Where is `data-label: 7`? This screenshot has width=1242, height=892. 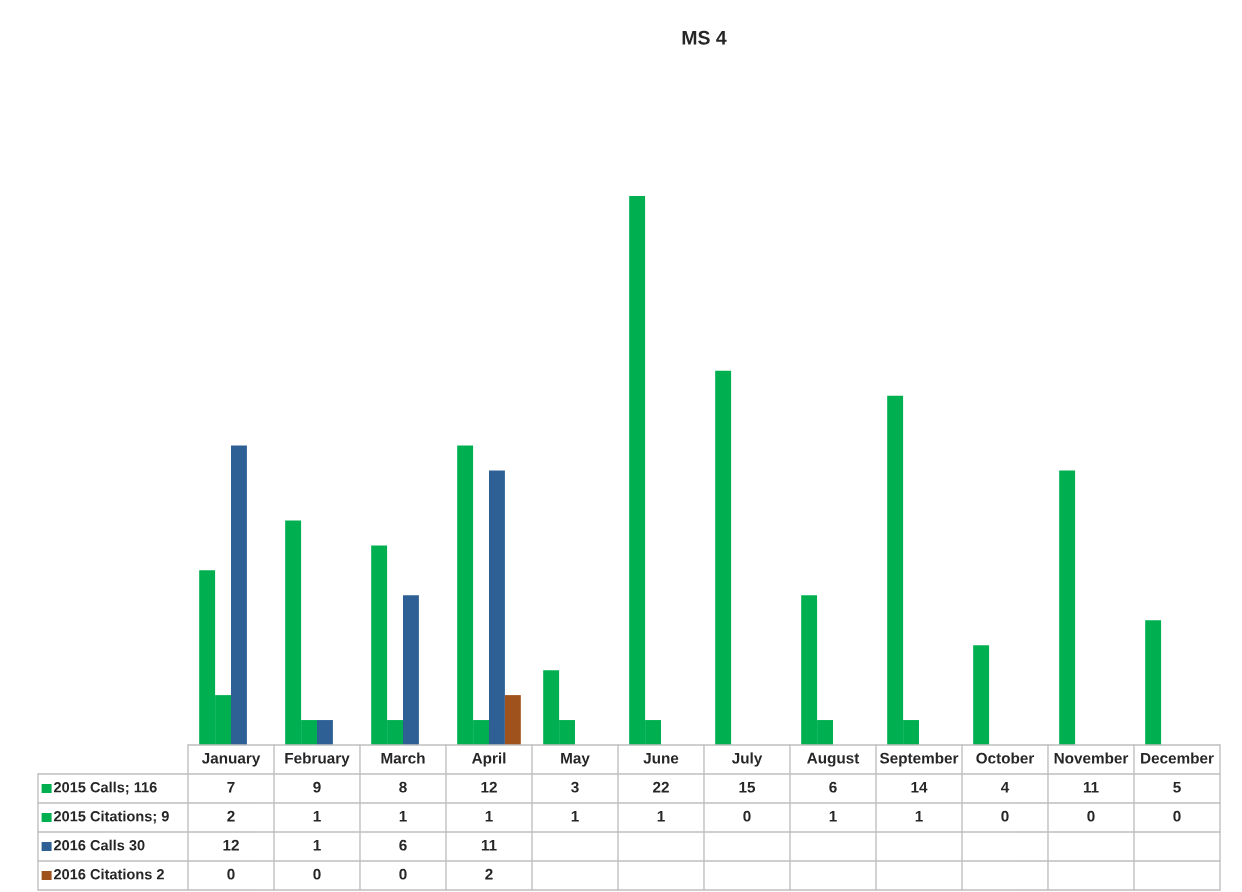
data-label: 7 is located at coordinates (231, 787).